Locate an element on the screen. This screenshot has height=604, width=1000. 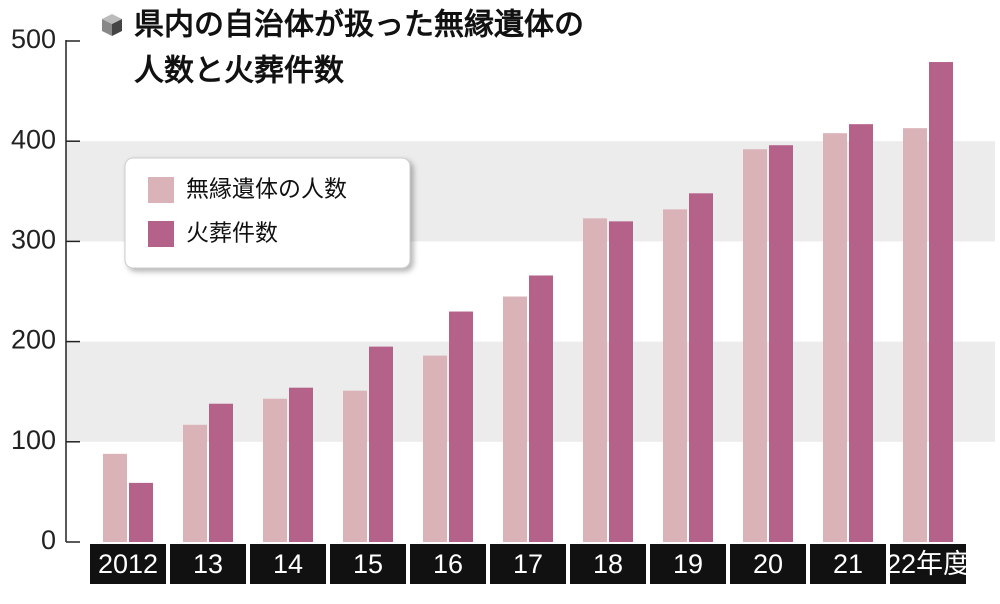
legend-box is located at coordinates (267, 213).